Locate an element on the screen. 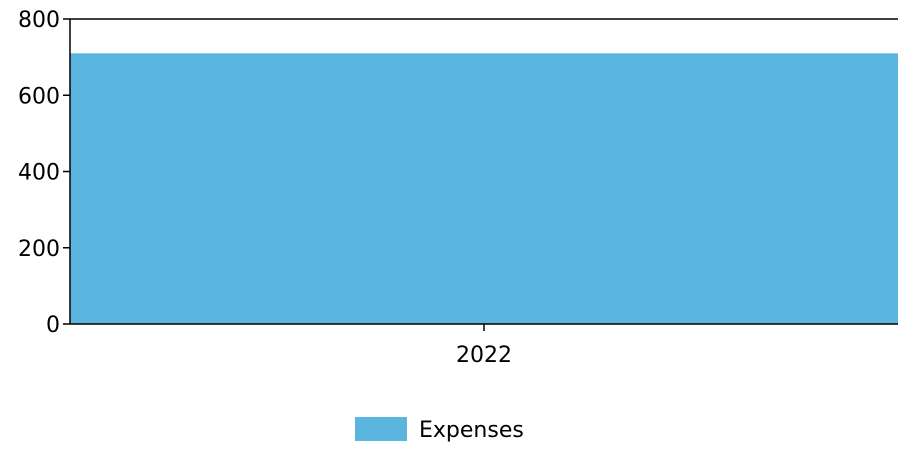  y-tick-label-400: 400 is located at coordinates (39, 173).